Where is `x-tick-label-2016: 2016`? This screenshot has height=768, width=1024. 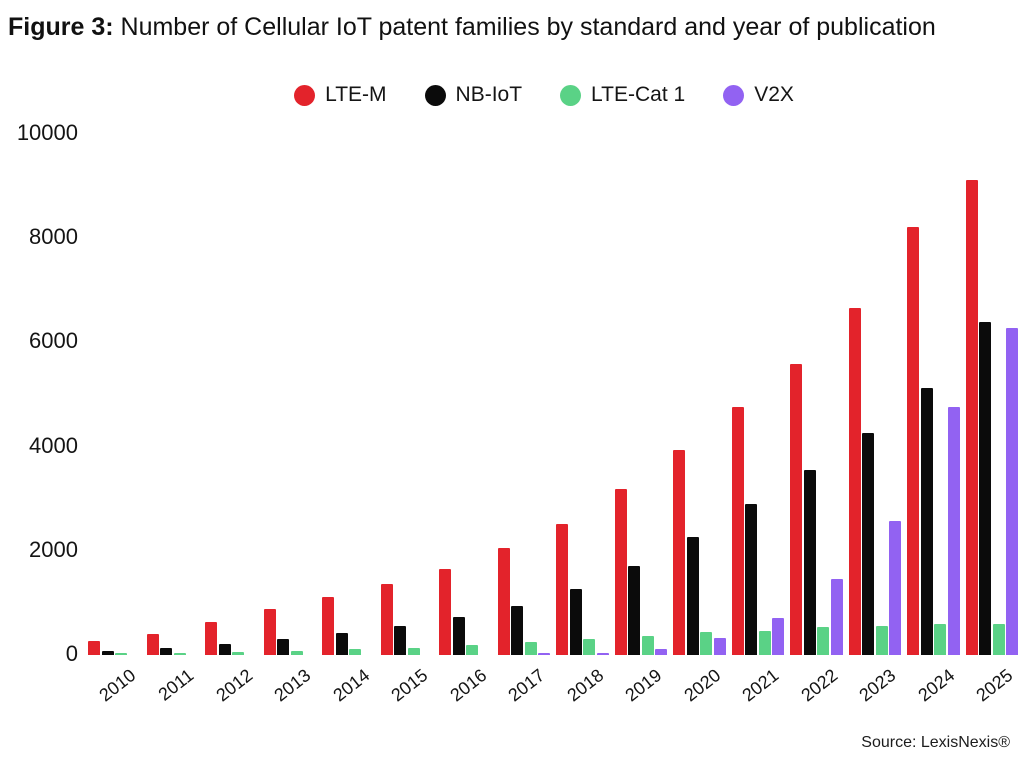
x-tick-label-2016: 2016 is located at coordinates (467, 685).